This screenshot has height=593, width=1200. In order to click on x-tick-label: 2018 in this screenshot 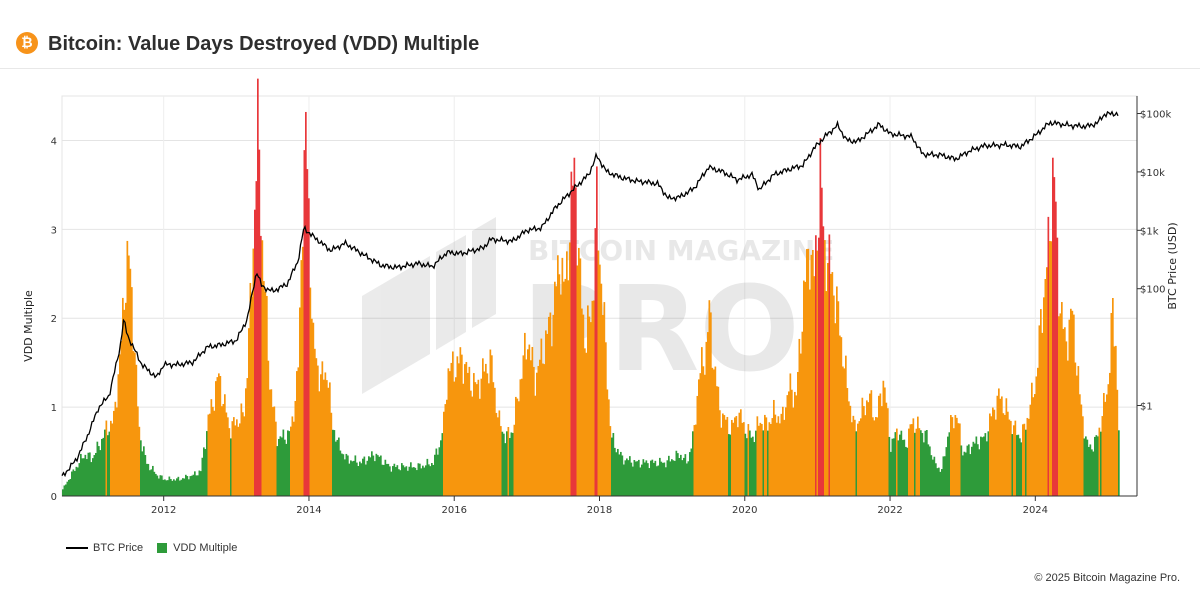, I will do `click(599, 510)`.